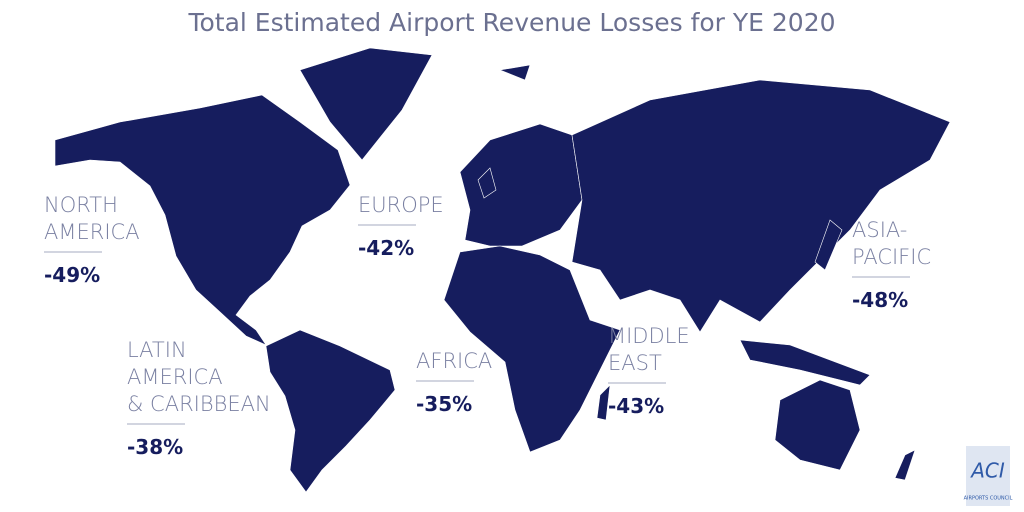 This screenshot has height=512, width=1024. What do you see at coordinates (880, 300) in the screenshot?
I see `region-change: -48%` at bounding box center [880, 300].